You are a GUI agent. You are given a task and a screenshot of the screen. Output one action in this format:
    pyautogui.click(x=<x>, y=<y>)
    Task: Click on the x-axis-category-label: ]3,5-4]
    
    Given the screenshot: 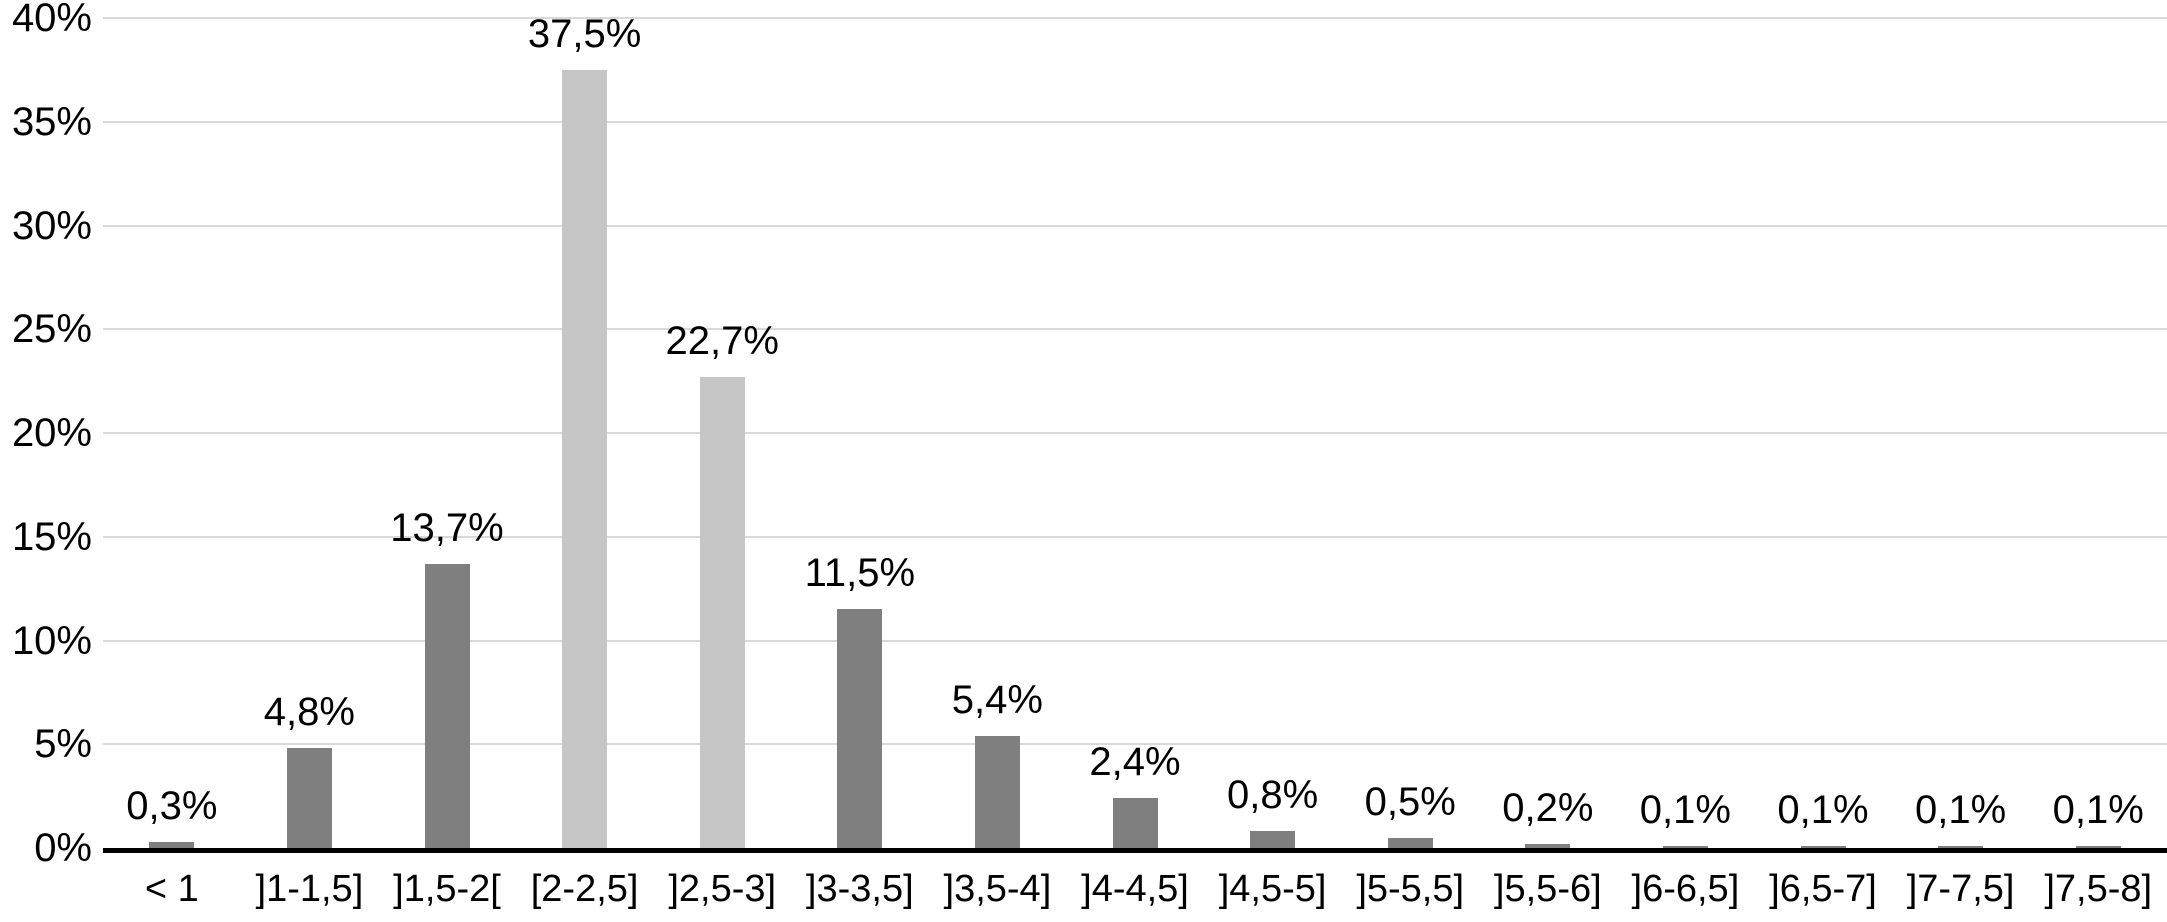 What is the action you would take?
    pyautogui.click(x=997, y=889)
    